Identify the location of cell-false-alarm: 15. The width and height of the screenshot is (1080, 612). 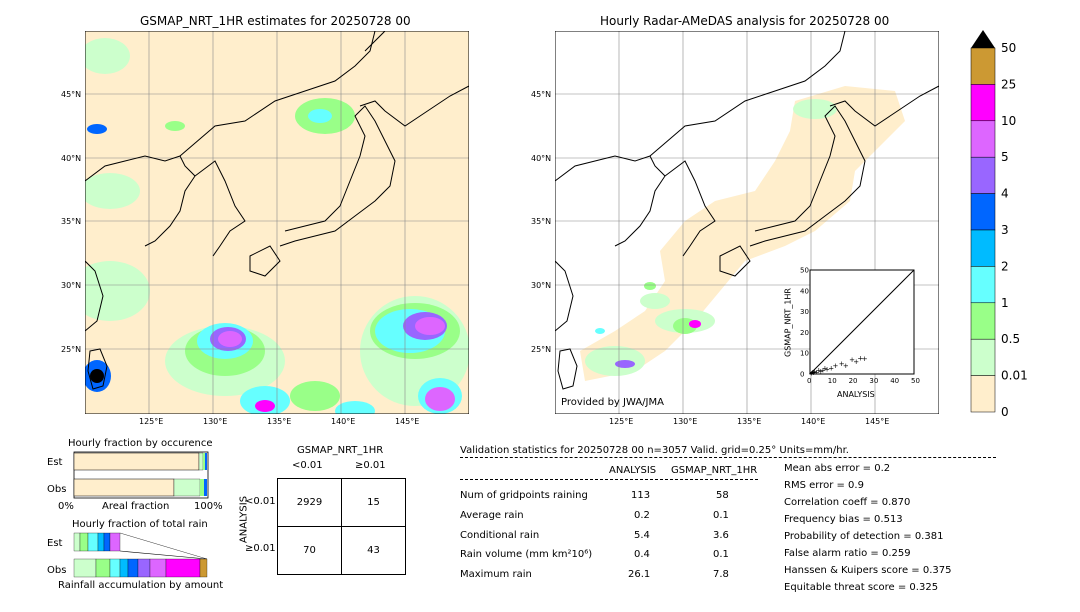
(373, 502).